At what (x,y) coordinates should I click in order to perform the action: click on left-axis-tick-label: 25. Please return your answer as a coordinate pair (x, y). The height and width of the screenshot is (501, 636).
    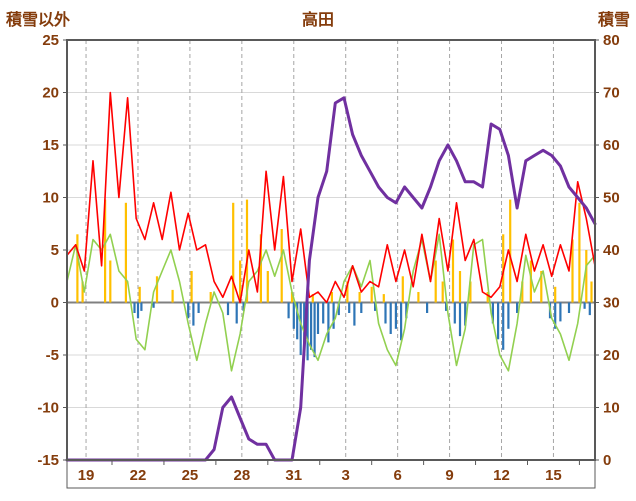
    Looking at the image, I should click on (50, 40).